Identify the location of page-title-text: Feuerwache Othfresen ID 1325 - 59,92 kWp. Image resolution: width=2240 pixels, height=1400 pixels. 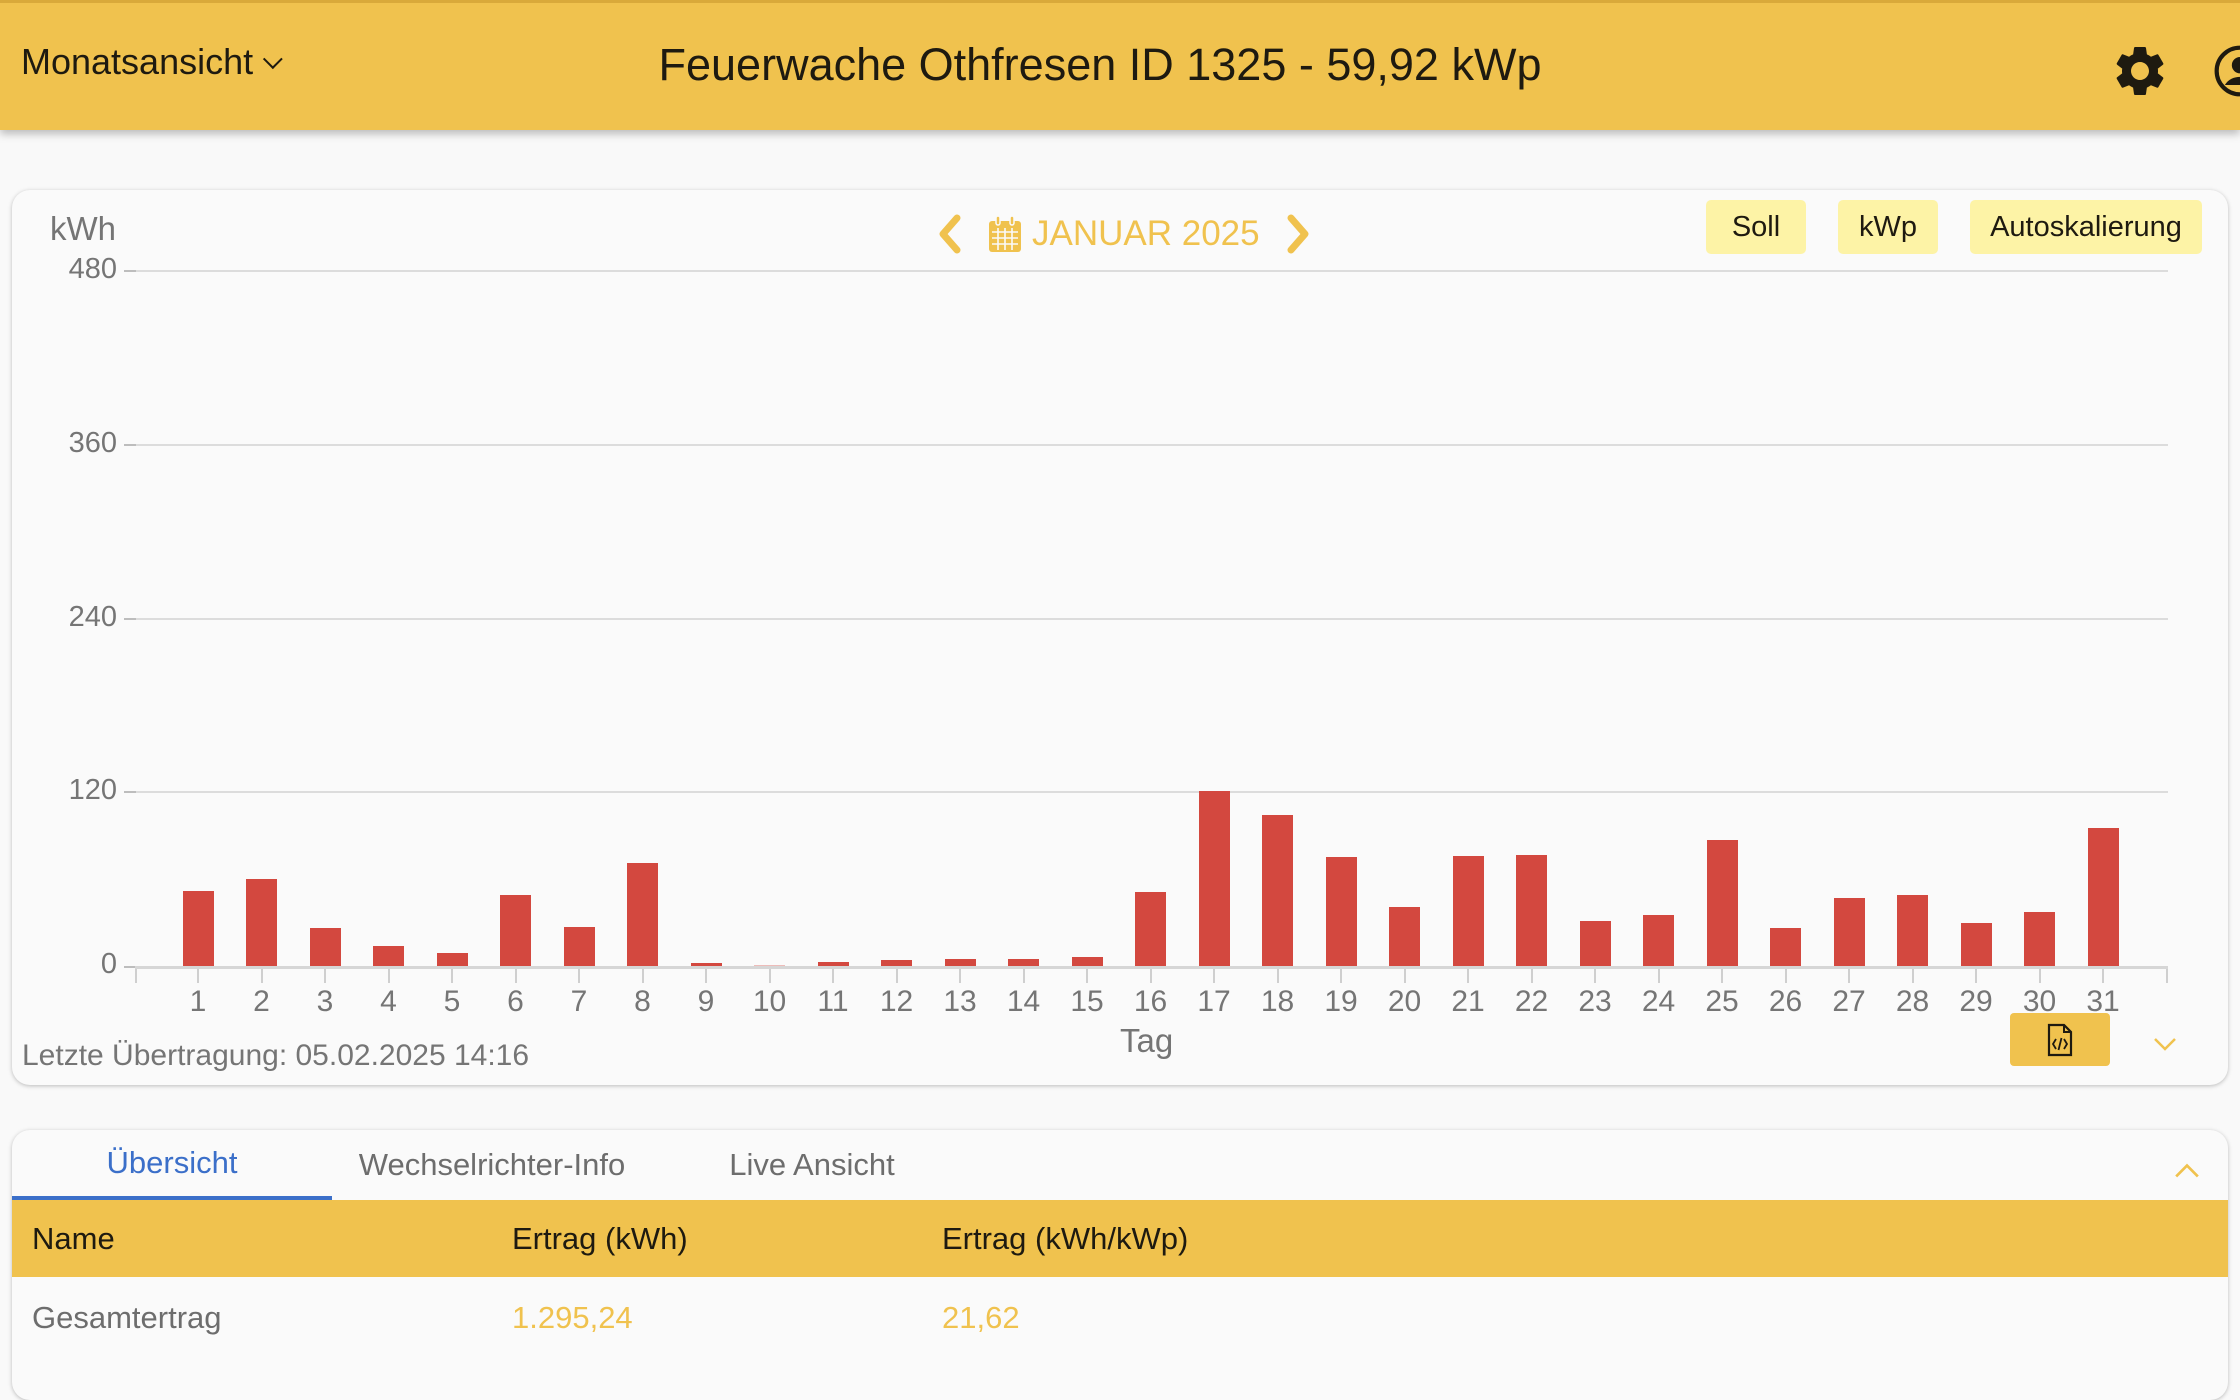
(1100, 64).